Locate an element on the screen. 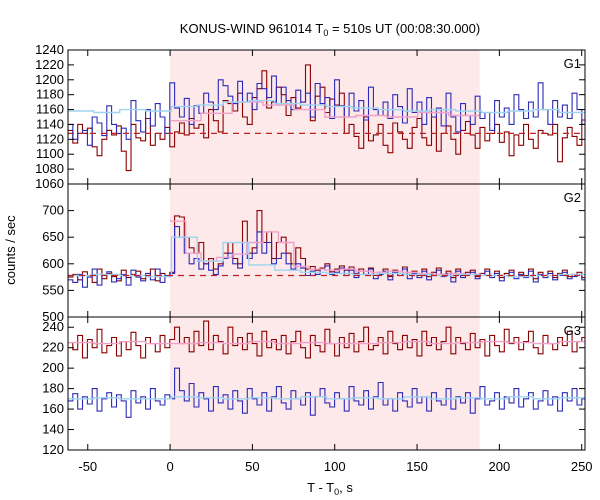 Image resolution: width=600 pixels, height=500 pixels. y-tick-label: 120 is located at coordinates (53, 449).